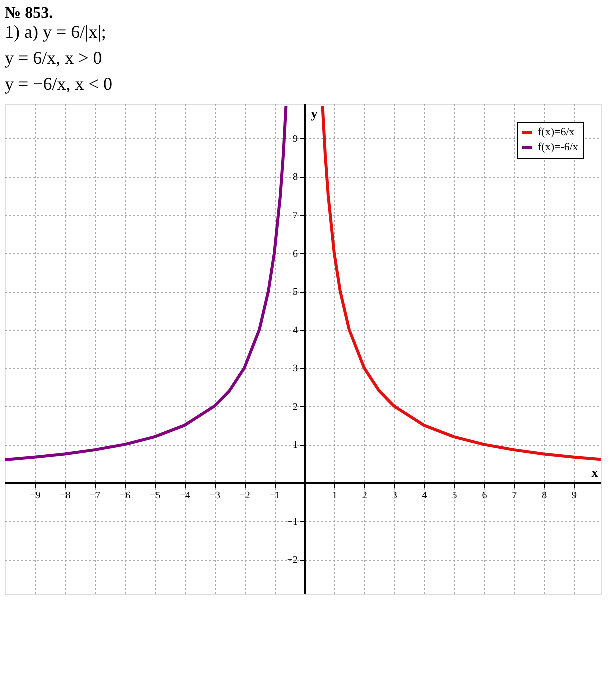 Image resolution: width=616 pixels, height=690 pixels. What do you see at coordinates (155, 496) in the screenshot?
I see `x-tick-label: −5` at bounding box center [155, 496].